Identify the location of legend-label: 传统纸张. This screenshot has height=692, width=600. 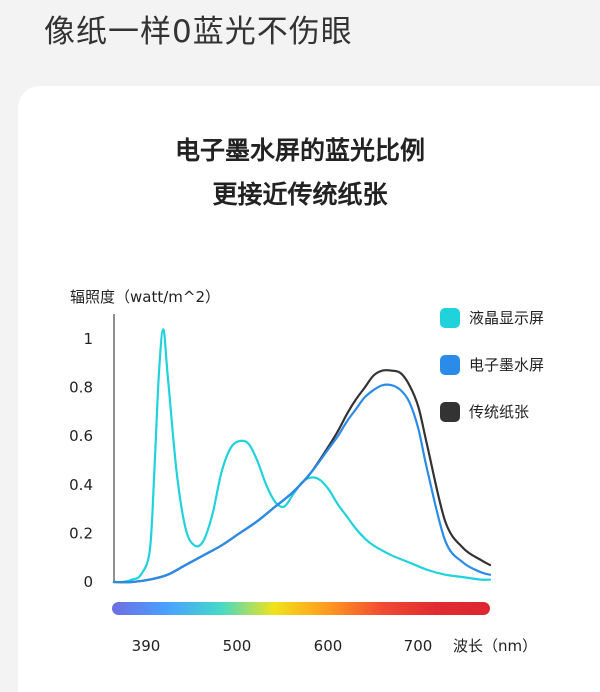
(499, 412).